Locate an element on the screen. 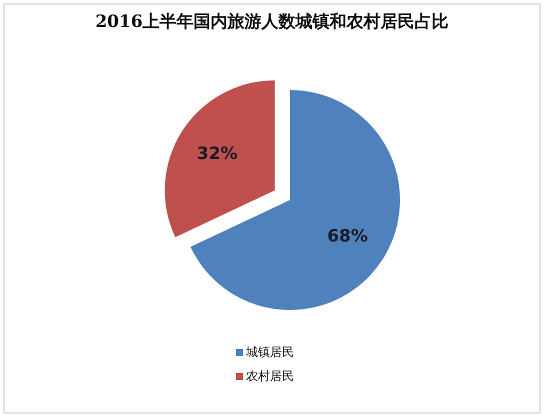 This screenshot has width=544, height=419. legend-label: 农村居民 is located at coordinates (270, 376).